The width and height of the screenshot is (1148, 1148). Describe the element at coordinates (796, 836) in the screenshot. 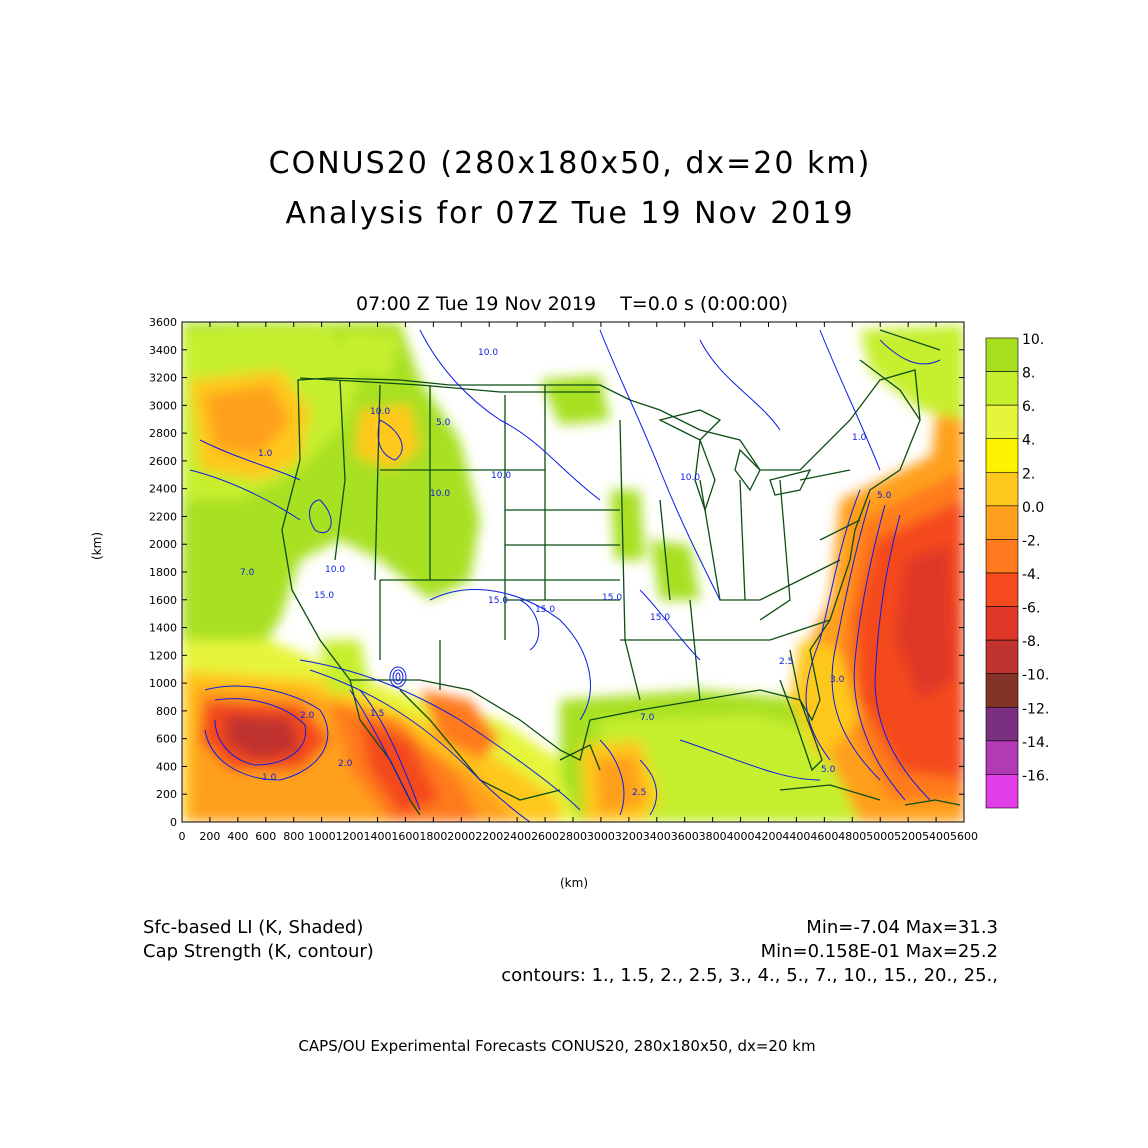

I see `x-tick-label: 4400` at that location.